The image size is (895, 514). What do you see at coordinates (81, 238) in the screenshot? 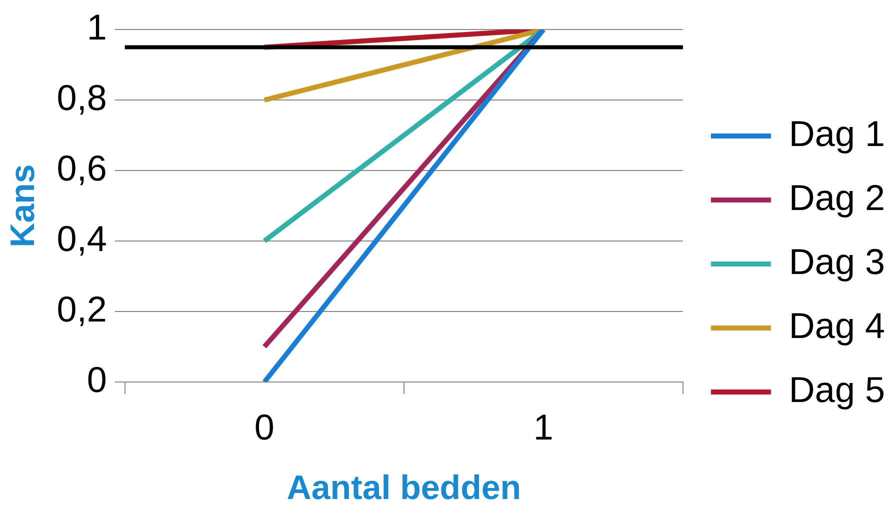
I see `y-tick-label: 0,4` at bounding box center [81, 238].